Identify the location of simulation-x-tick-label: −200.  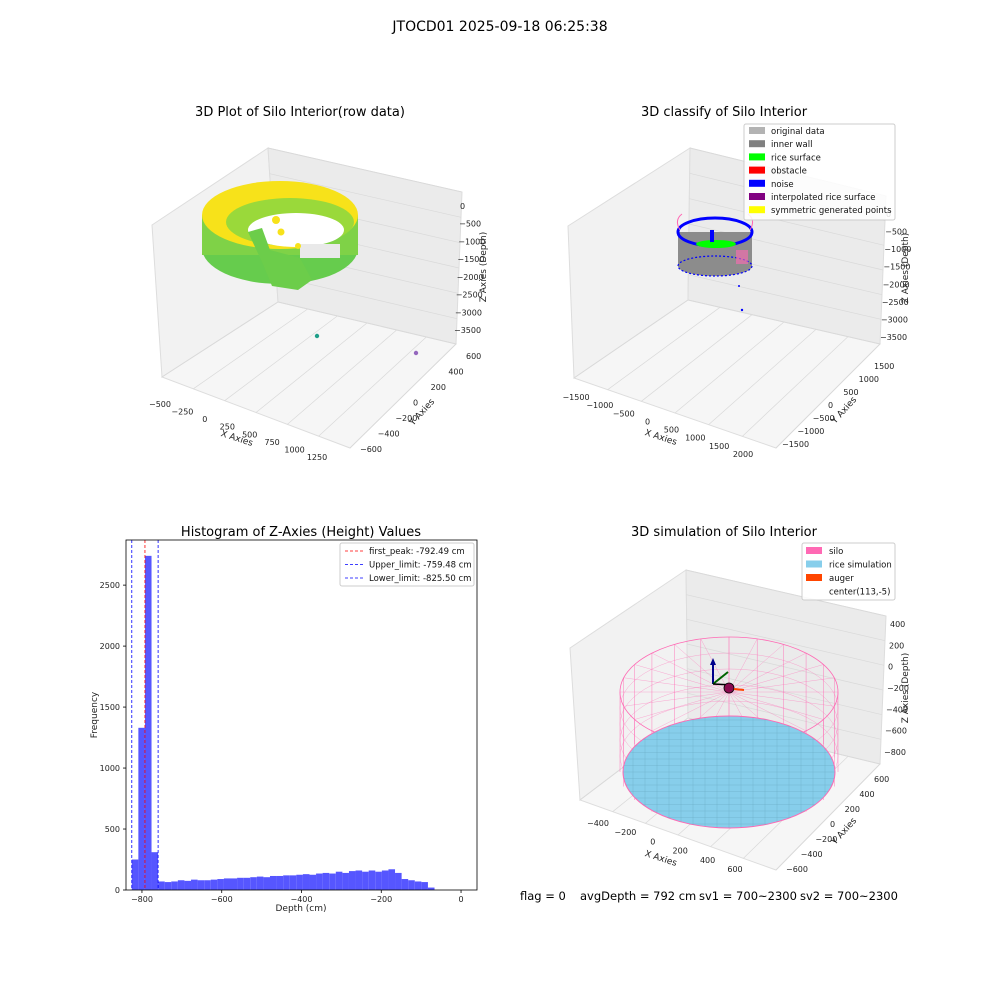
(625, 832).